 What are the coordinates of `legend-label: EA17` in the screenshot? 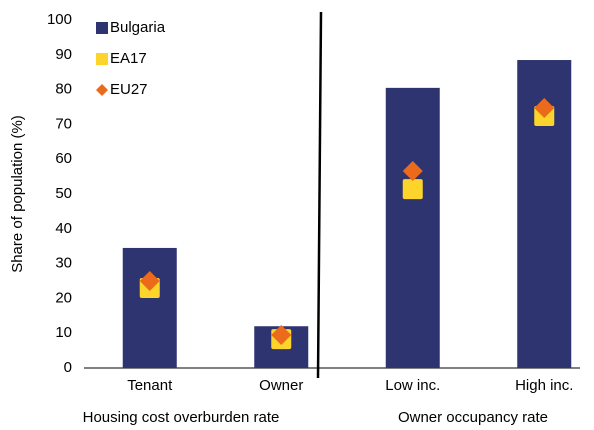 It's located at (128, 58).